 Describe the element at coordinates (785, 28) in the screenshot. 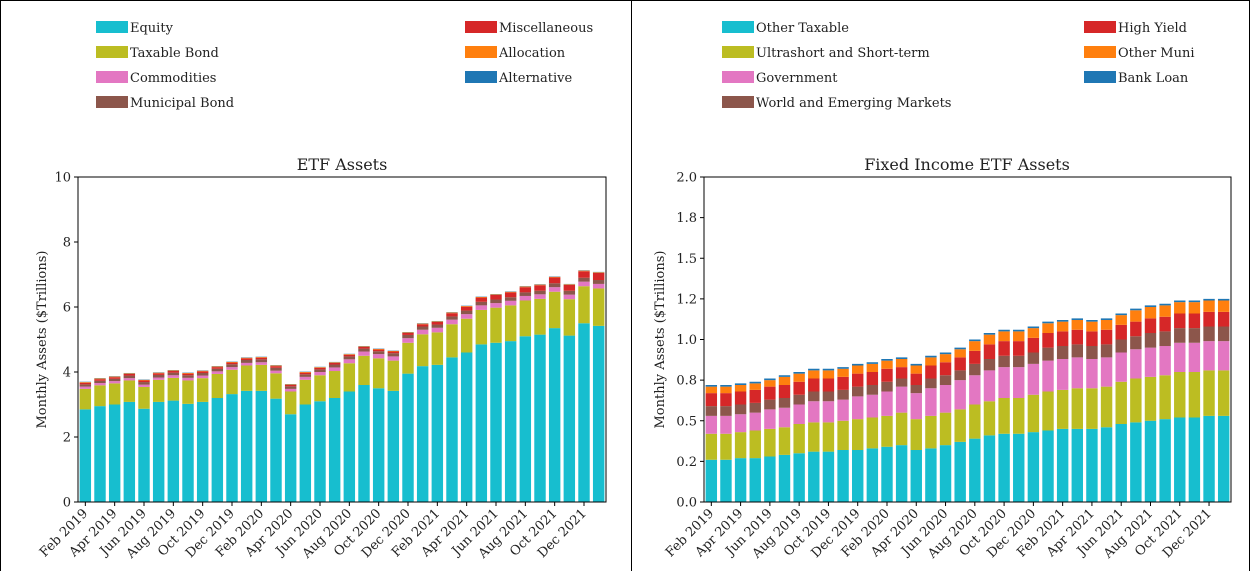

I see `legend-item-other-taxable: Other Taxable` at that location.